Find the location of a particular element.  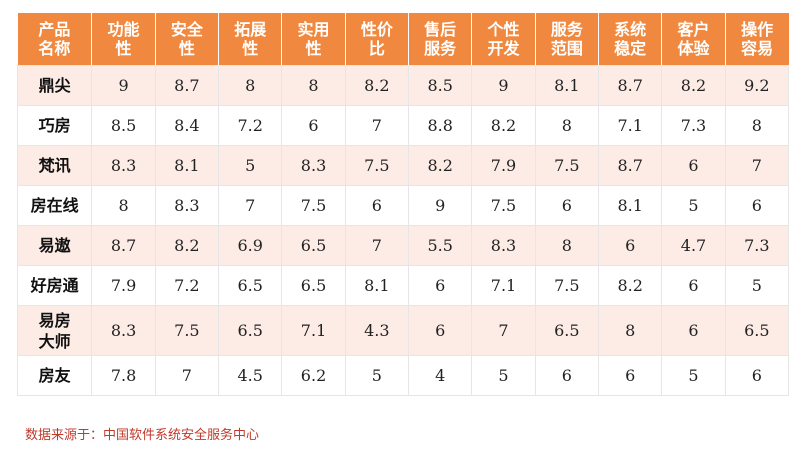

score-cell: 5.5 is located at coordinates (440, 245).